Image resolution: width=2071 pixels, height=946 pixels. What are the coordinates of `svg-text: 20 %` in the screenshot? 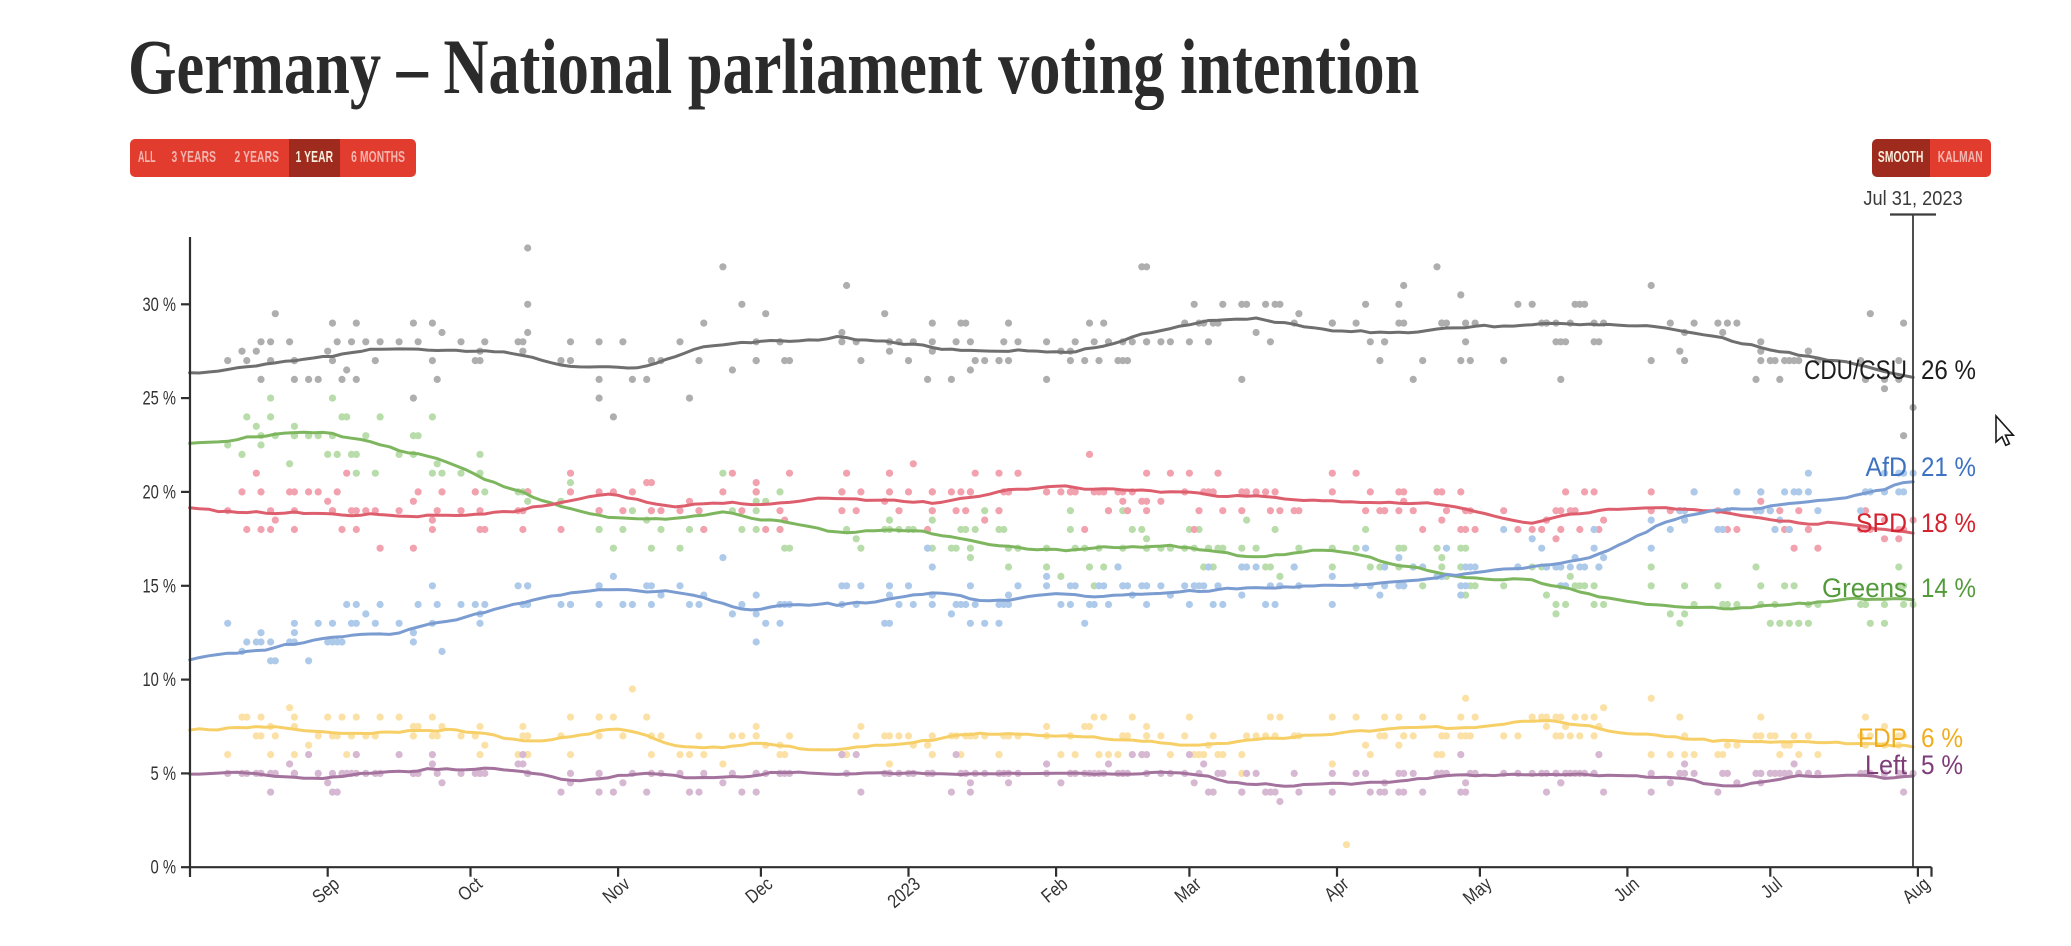 It's located at (160, 492).